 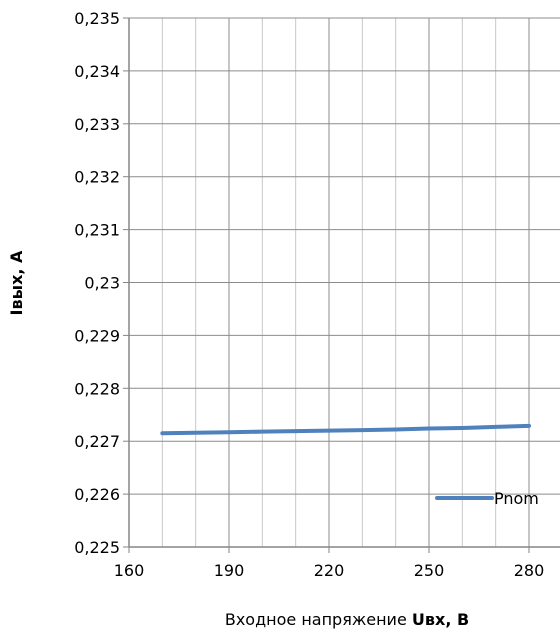 I want to click on y-tick-label: 0,233, so click(x=97, y=124).